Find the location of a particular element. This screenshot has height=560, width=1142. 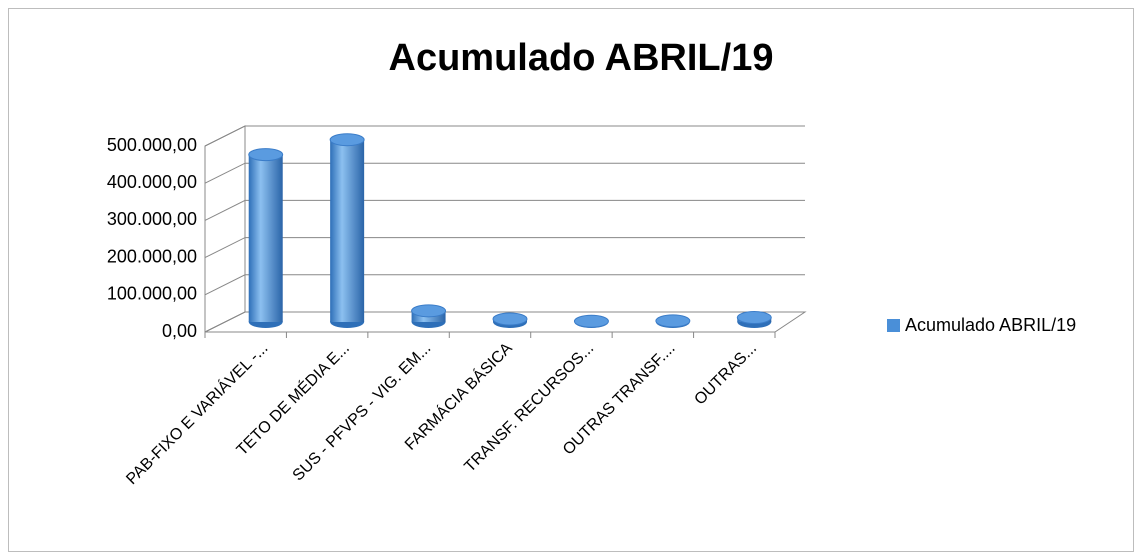

y-tick-label: 100.000,00 is located at coordinates (152, 294).